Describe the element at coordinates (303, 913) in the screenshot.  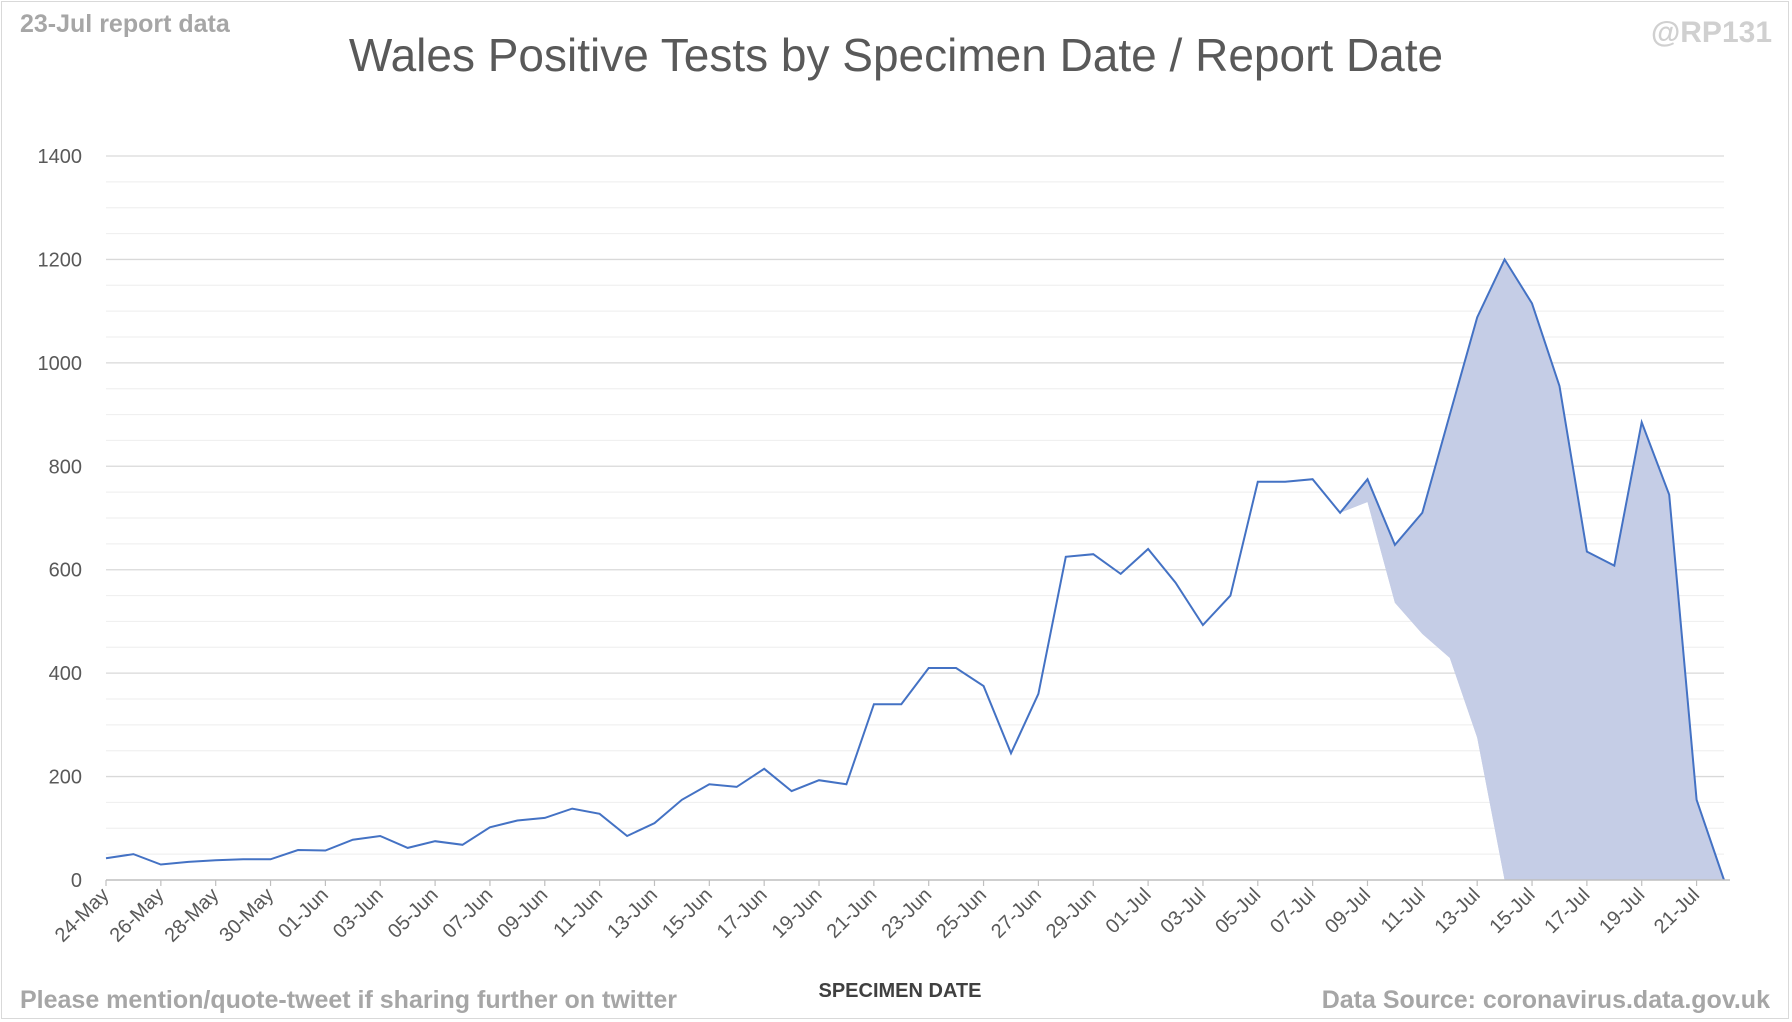
I see `x-tick-label: 01-Jun` at that location.